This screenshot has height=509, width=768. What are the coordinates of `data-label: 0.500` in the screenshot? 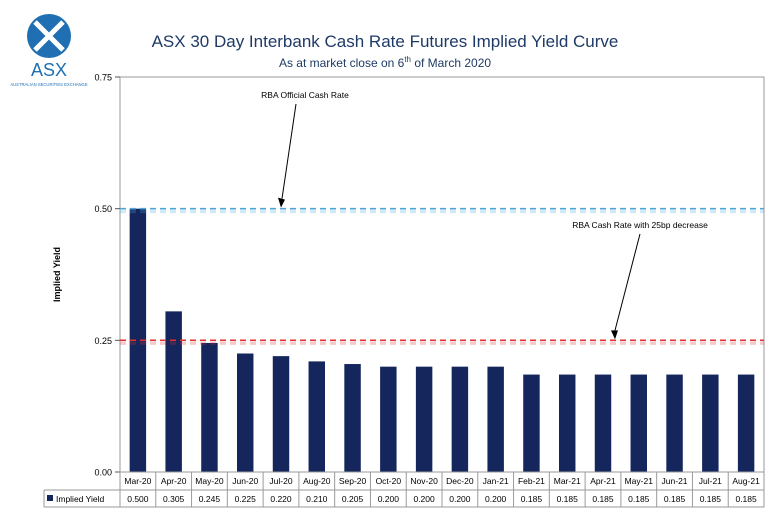 It's located at (138, 499).